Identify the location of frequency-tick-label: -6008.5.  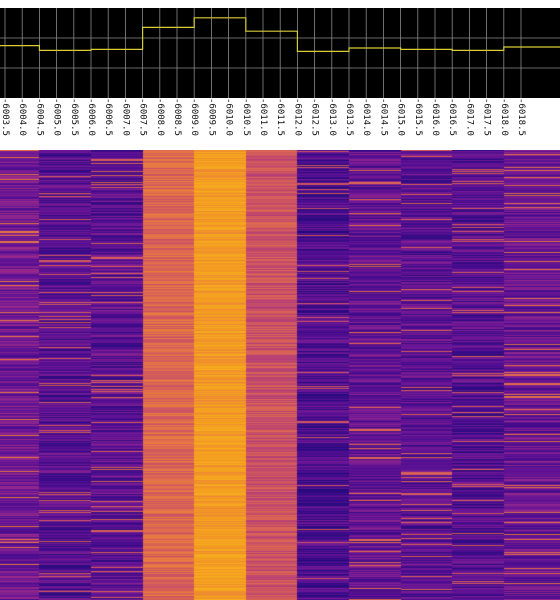
(177, 117).